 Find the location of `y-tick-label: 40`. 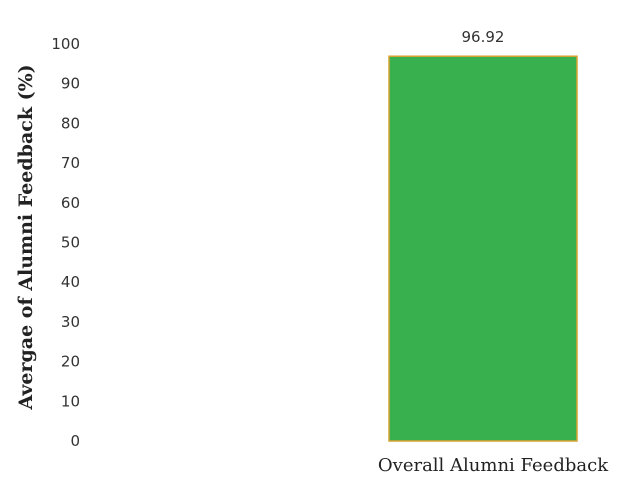

y-tick-label: 40 is located at coordinates (70, 282).